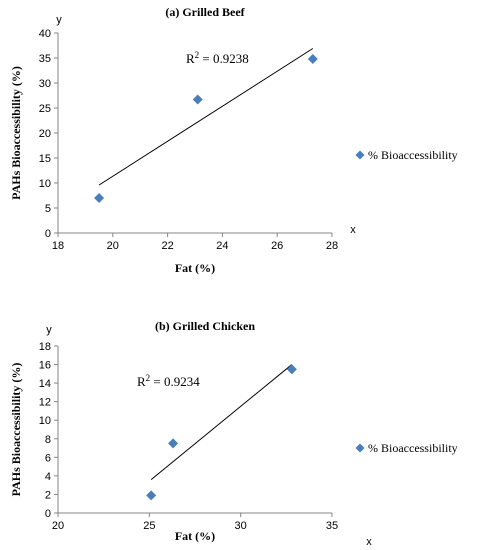 This screenshot has width=483, height=550. I want to click on y-tick-label: 18, so click(45, 347).